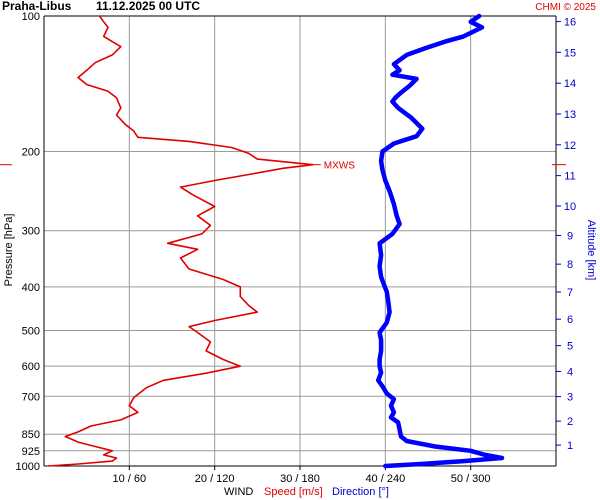 The image size is (600, 500). What do you see at coordinates (293, 492) in the screenshot?
I see `x-axis-label-speed: Speed [m/s]` at bounding box center [293, 492].